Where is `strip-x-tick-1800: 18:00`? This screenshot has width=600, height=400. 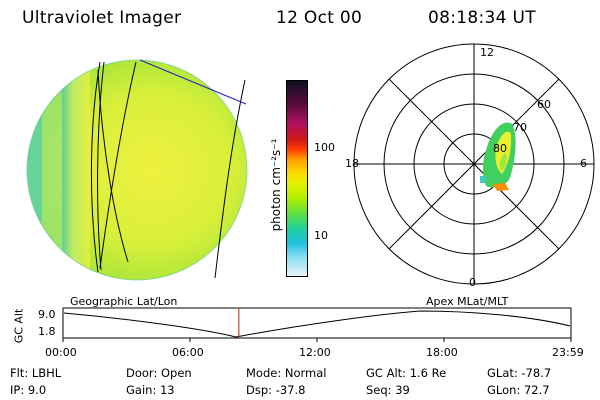
strip-x-tick-1800: 18:00 is located at coordinates (442, 352).